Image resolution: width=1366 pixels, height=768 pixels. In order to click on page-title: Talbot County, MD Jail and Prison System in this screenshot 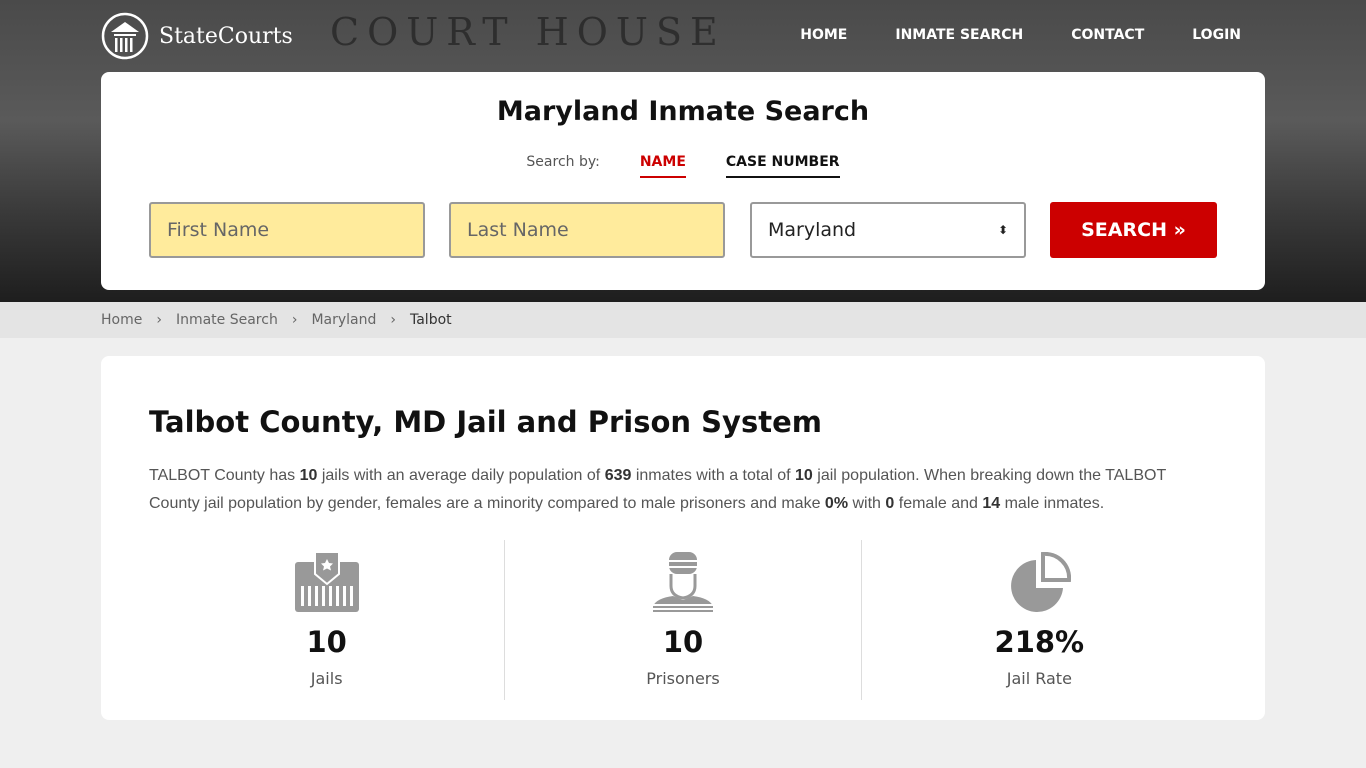, I will do `click(485, 422)`.